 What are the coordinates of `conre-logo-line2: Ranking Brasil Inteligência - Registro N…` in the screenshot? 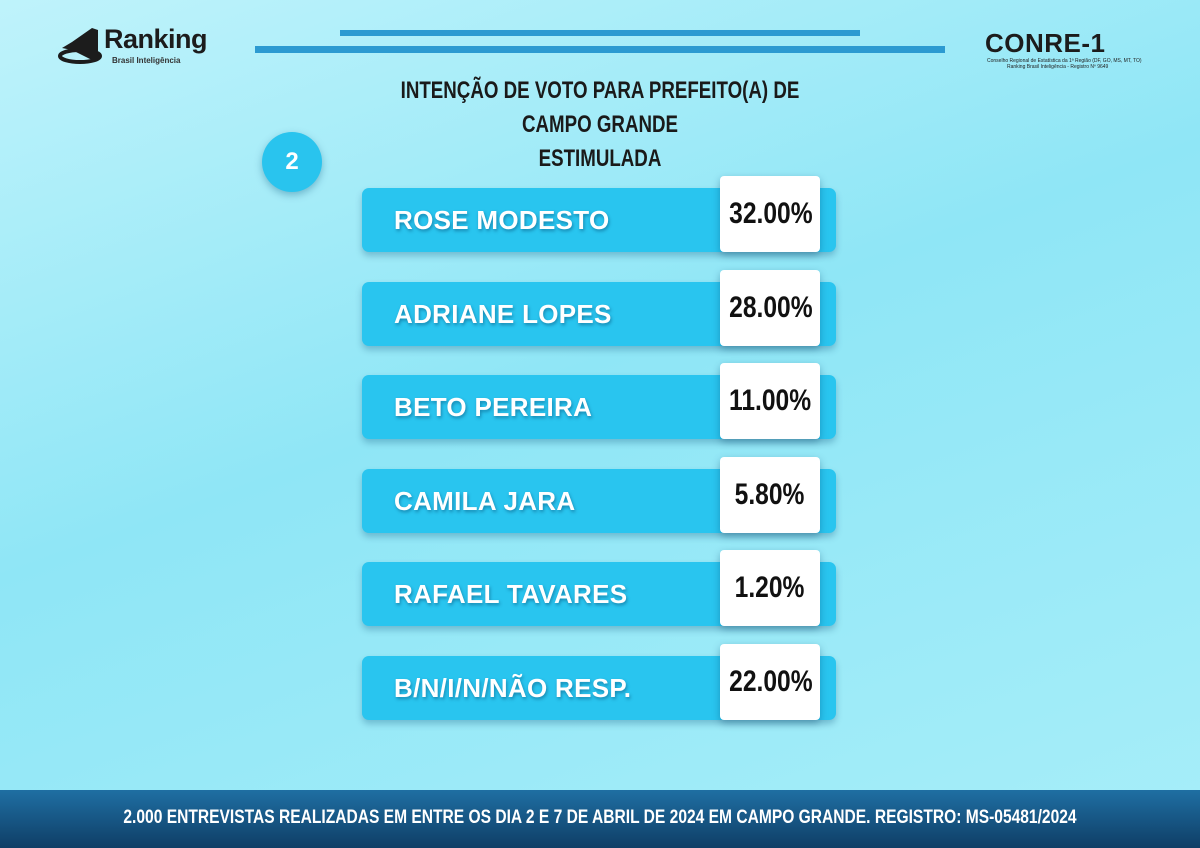 It's located at (1058, 67).